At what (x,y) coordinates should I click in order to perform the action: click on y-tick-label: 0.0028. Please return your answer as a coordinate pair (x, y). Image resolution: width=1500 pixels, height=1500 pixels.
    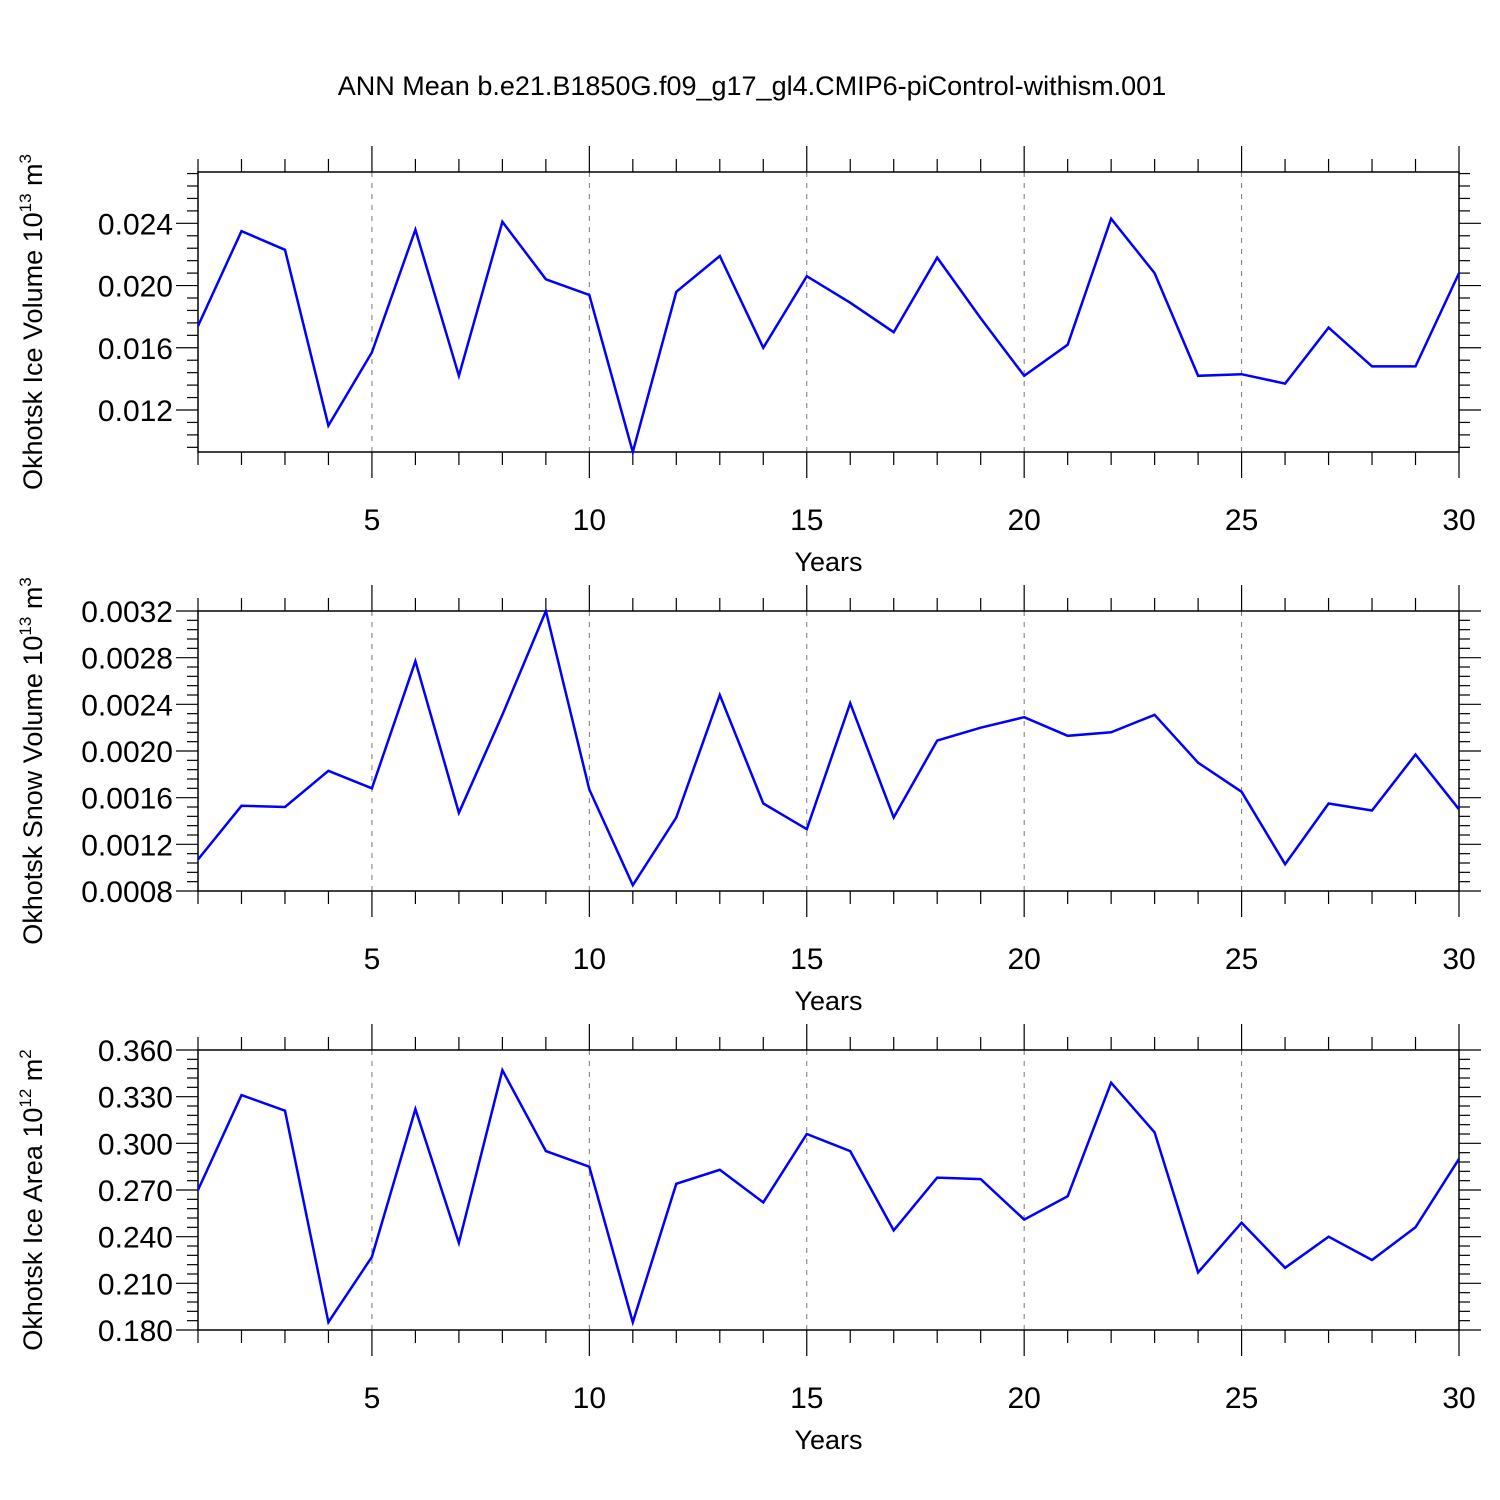
    Looking at the image, I should click on (127, 659).